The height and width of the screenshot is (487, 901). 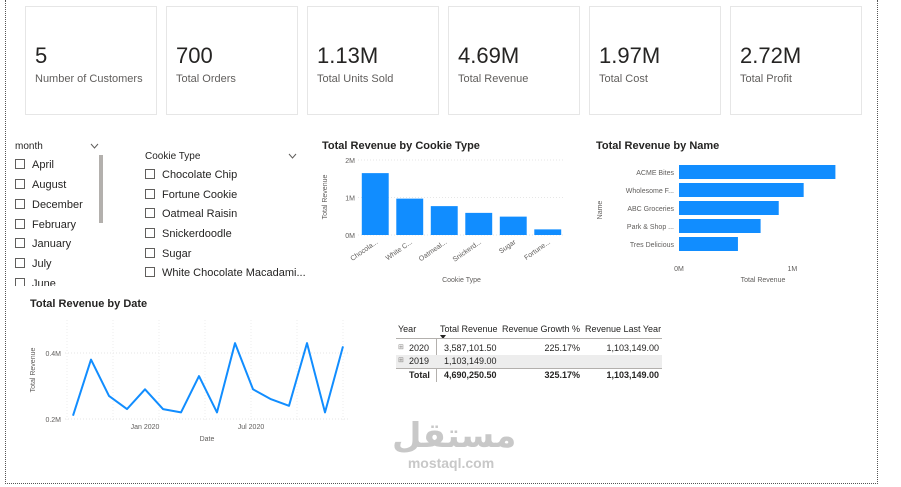 I want to click on kpi-label: Total Orders, so click(x=206, y=79).